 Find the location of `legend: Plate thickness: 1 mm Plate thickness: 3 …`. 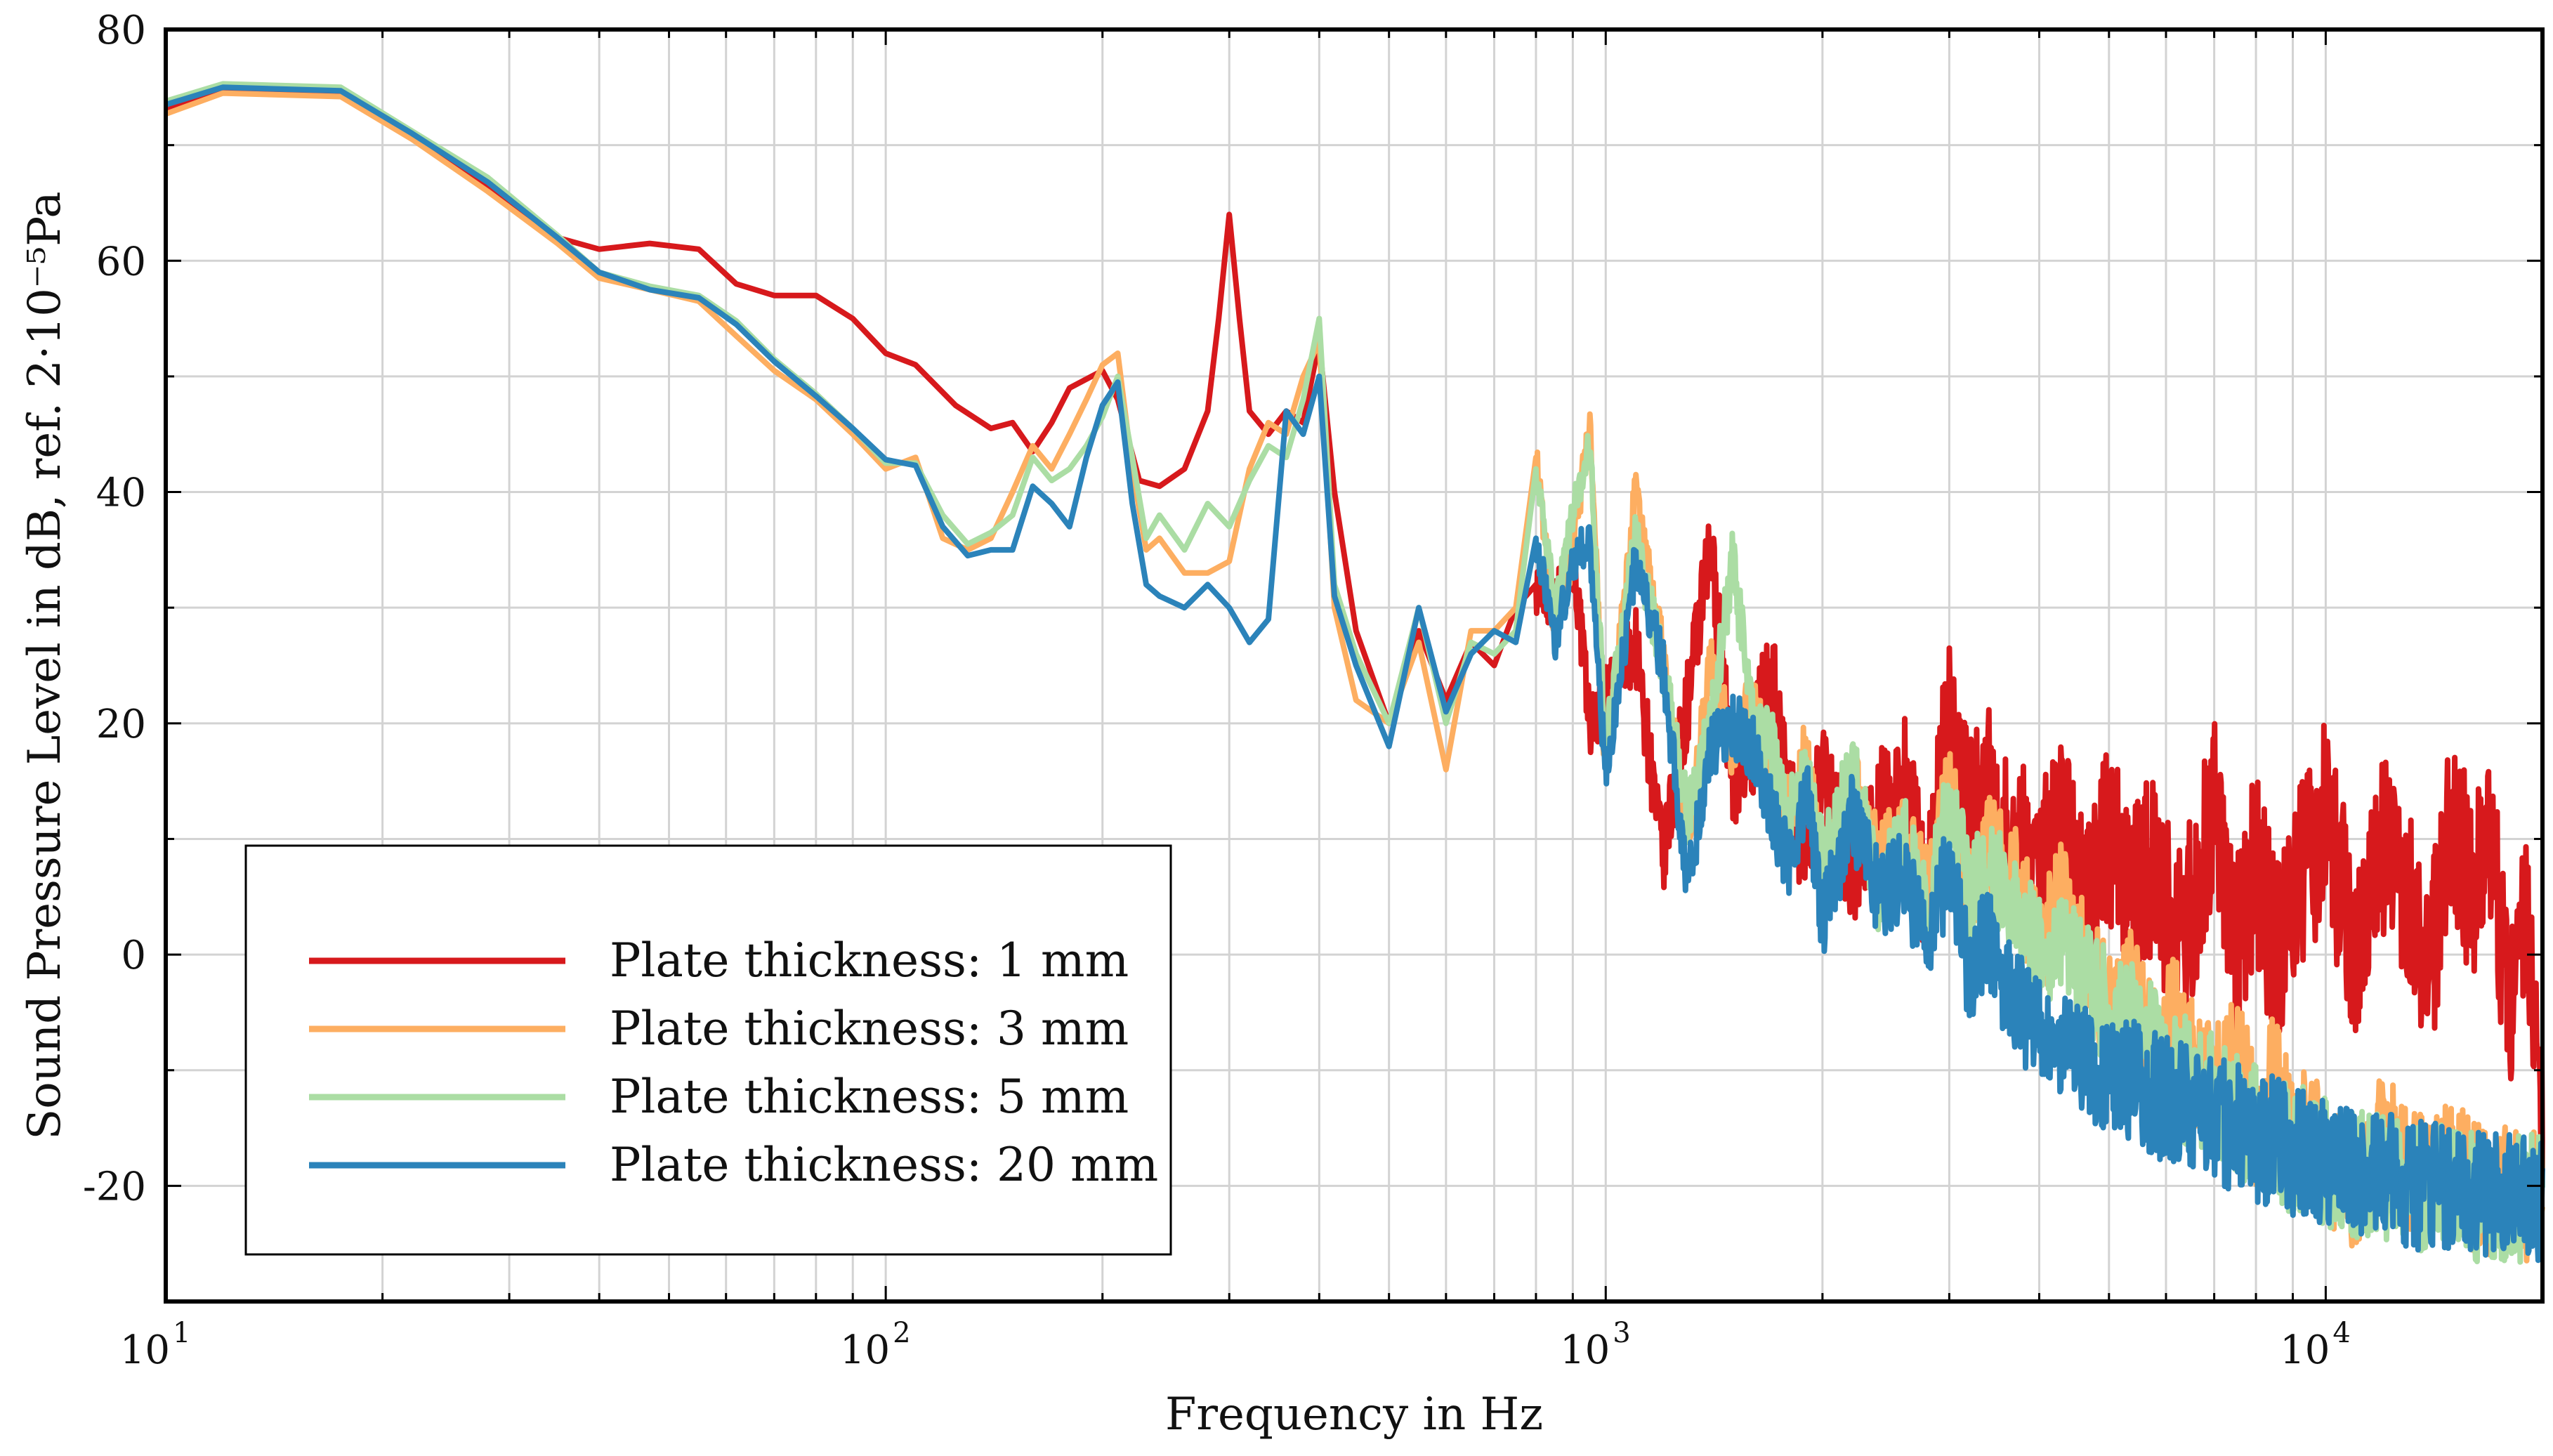

legend: Plate thickness: 1 mm Plate thickness: 3 … is located at coordinates (708, 1050).